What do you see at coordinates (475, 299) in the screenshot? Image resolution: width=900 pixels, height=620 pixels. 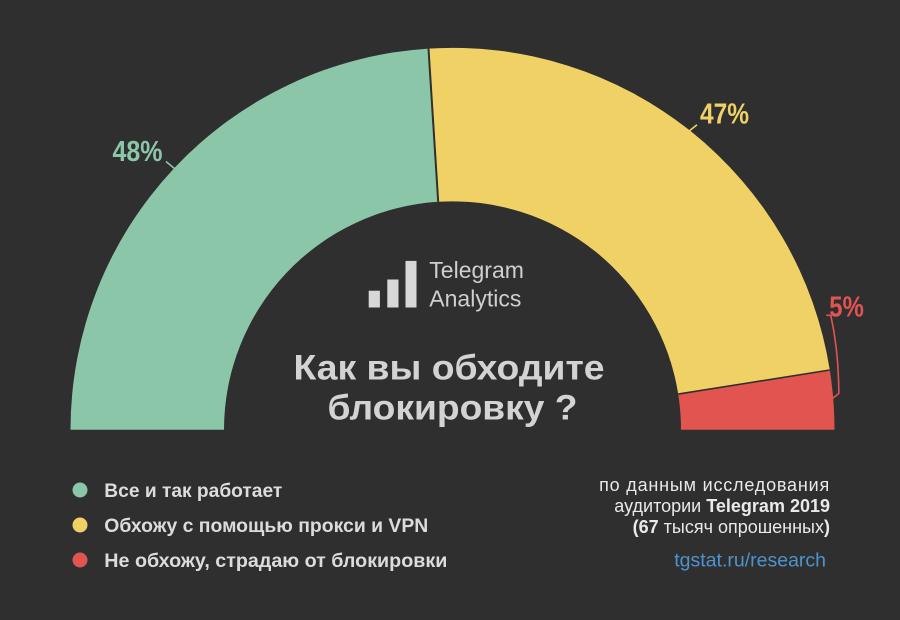 I see `svg-text: Analytics` at bounding box center [475, 299].